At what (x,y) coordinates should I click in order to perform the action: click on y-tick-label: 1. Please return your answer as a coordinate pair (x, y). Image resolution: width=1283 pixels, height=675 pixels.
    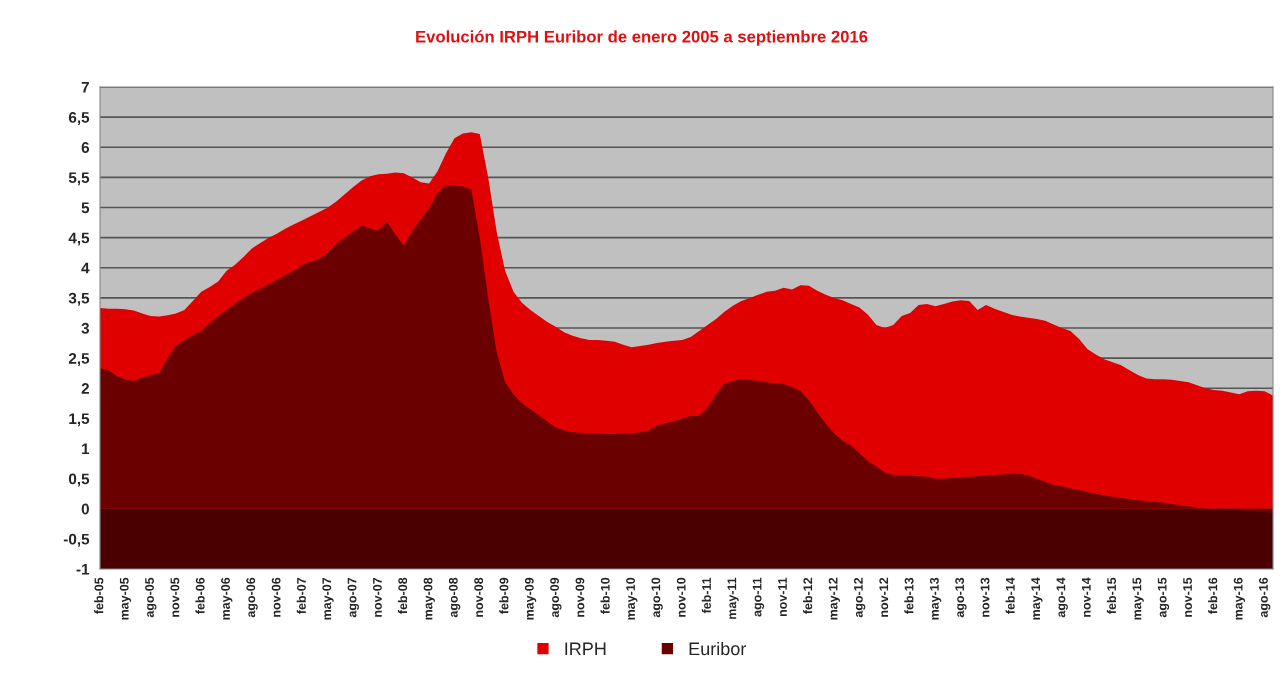
    Looking at the image, I should click on (86, 449).